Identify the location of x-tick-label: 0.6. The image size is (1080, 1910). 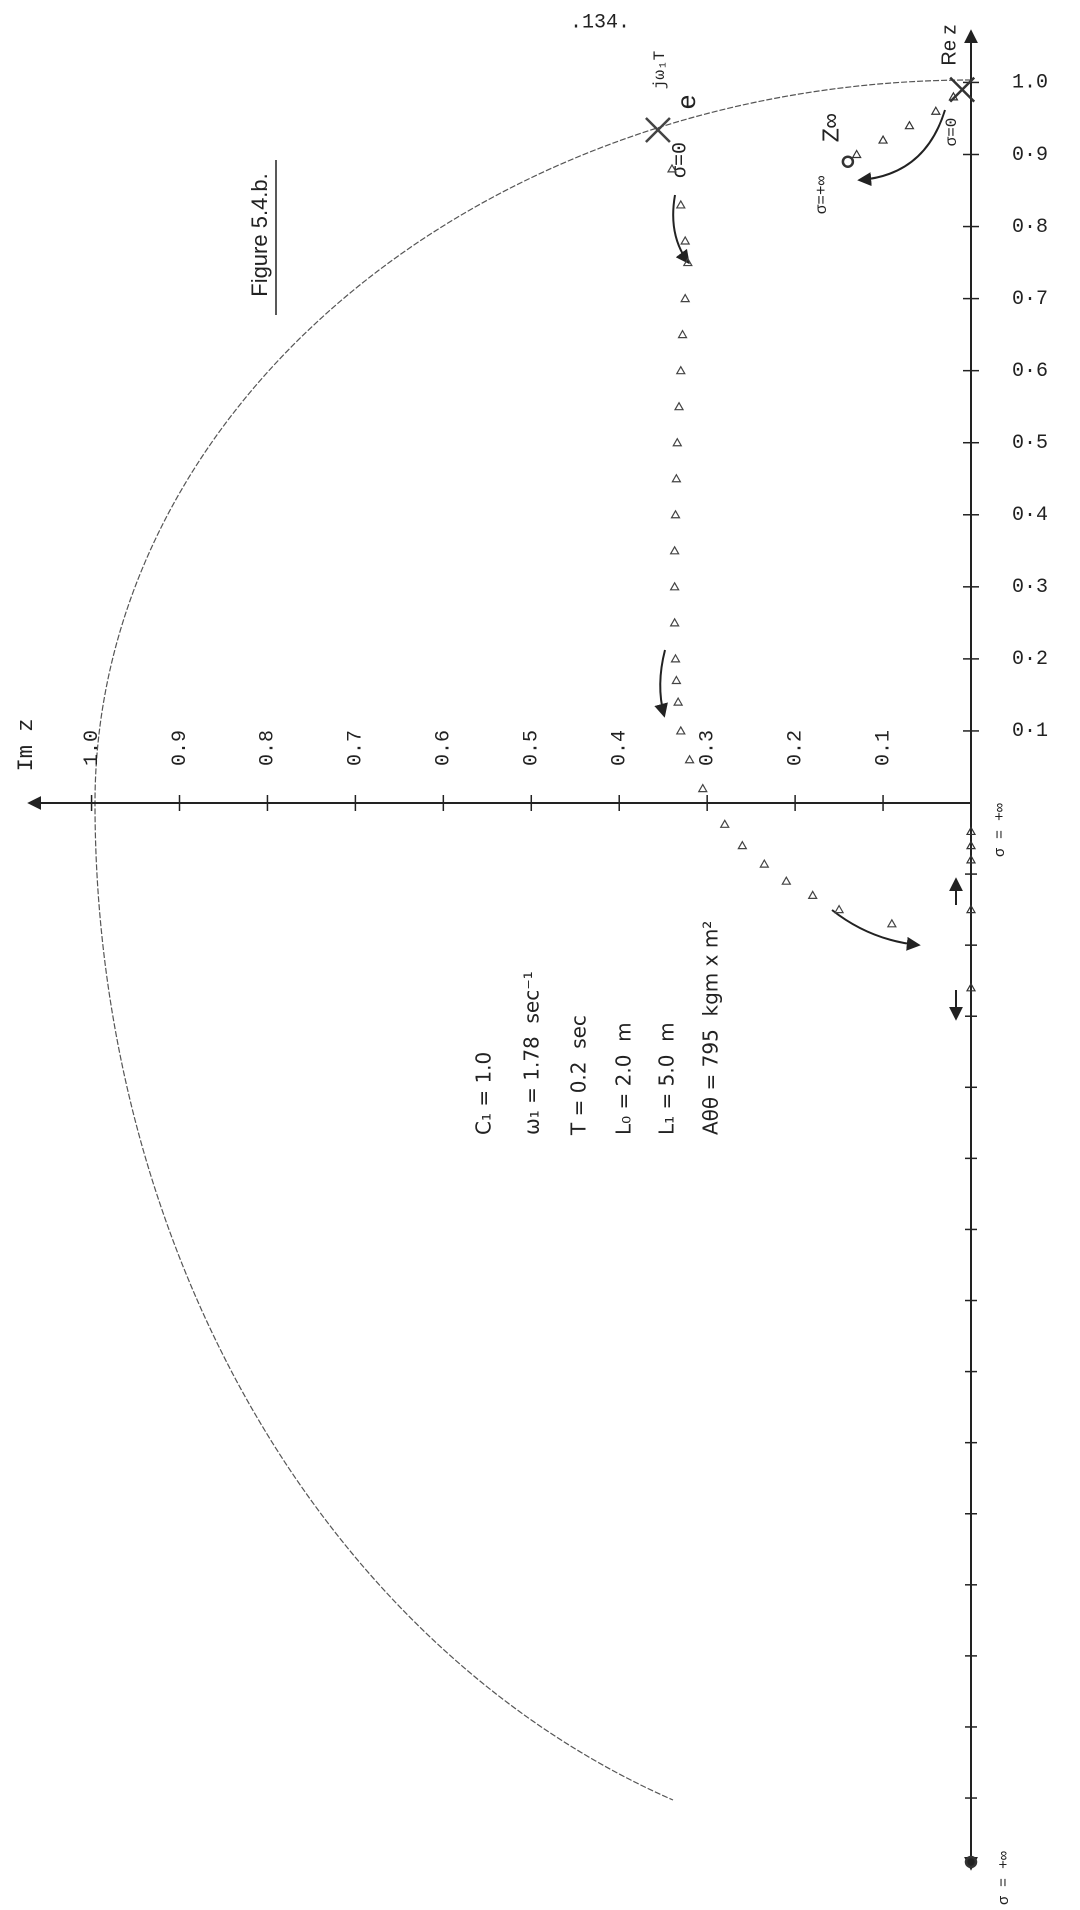
(444, 748).